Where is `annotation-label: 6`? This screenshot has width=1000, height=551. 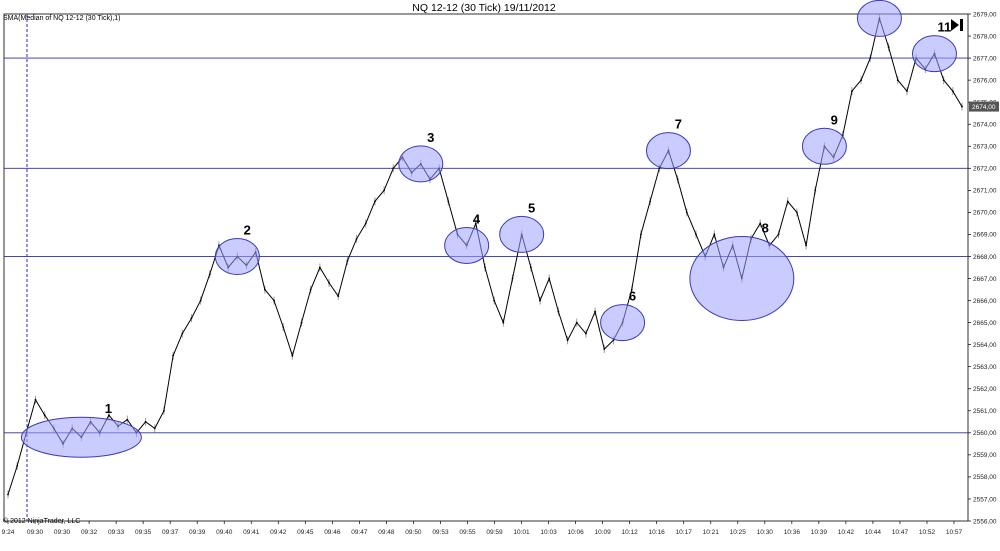 annotation-label: 6 is located at coordinates (632, 296).